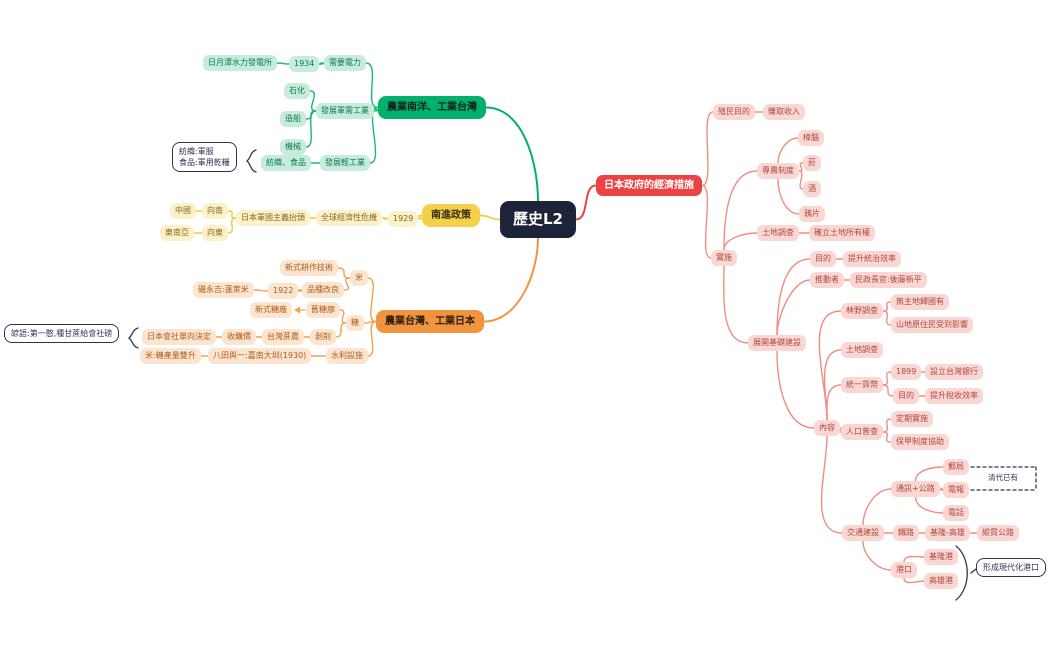 This screenshot has height=650, width=1050. What do you see at coordinates (304, 64) in the screenshot?
I see `node-year-1934: 1934` at bounding box center [304, 64].